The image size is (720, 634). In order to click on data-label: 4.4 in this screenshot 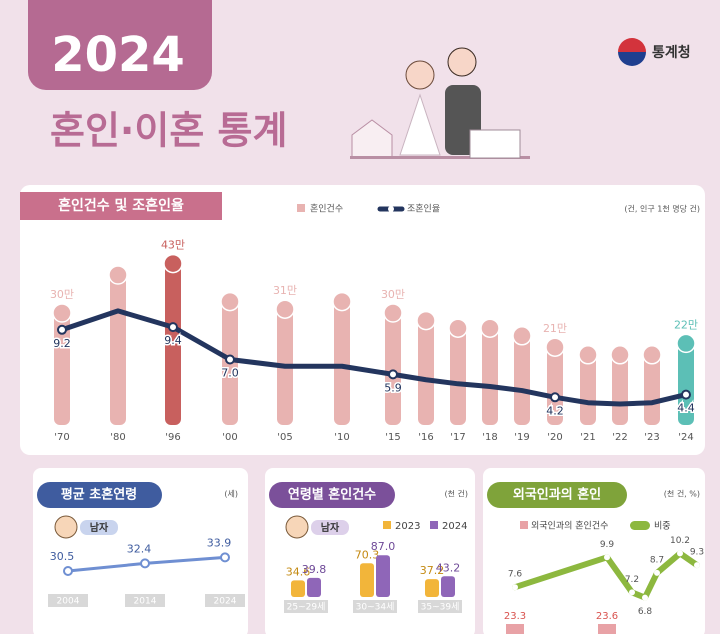, I will do `click(686, 408)`.